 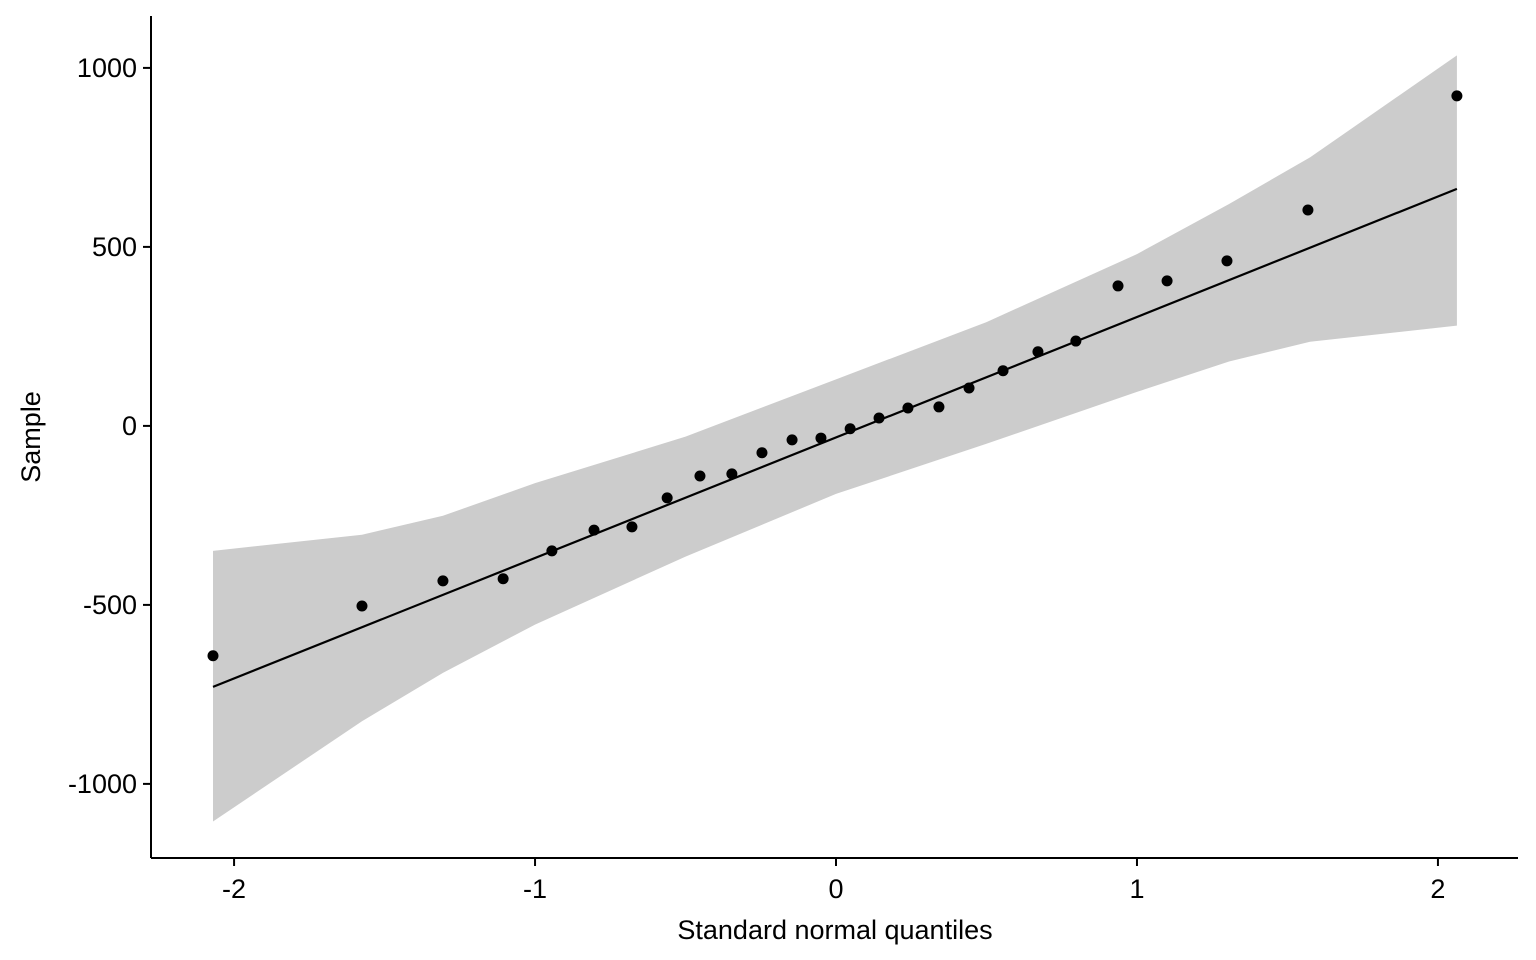 I want to click on y-tick-label: 500, so click(x=114, y=247).